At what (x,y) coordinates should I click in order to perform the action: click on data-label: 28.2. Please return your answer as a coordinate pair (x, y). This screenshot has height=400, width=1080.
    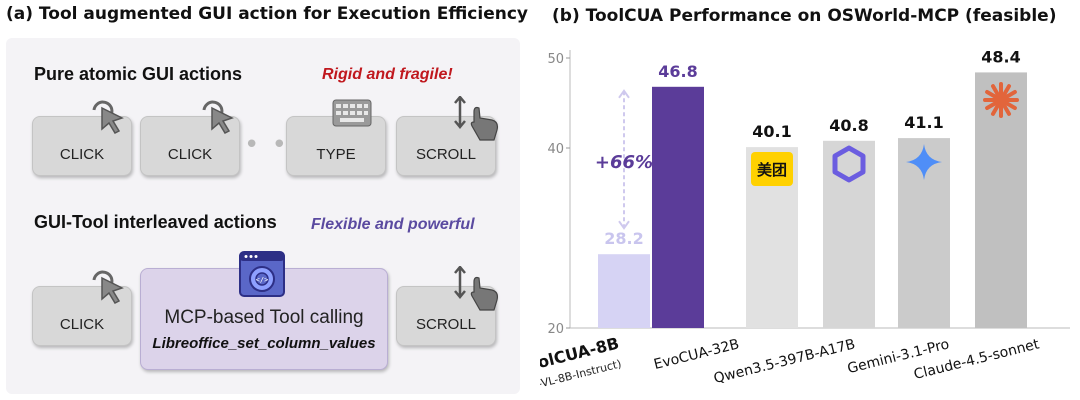
    Looking at the image, I should click on (623, 238).